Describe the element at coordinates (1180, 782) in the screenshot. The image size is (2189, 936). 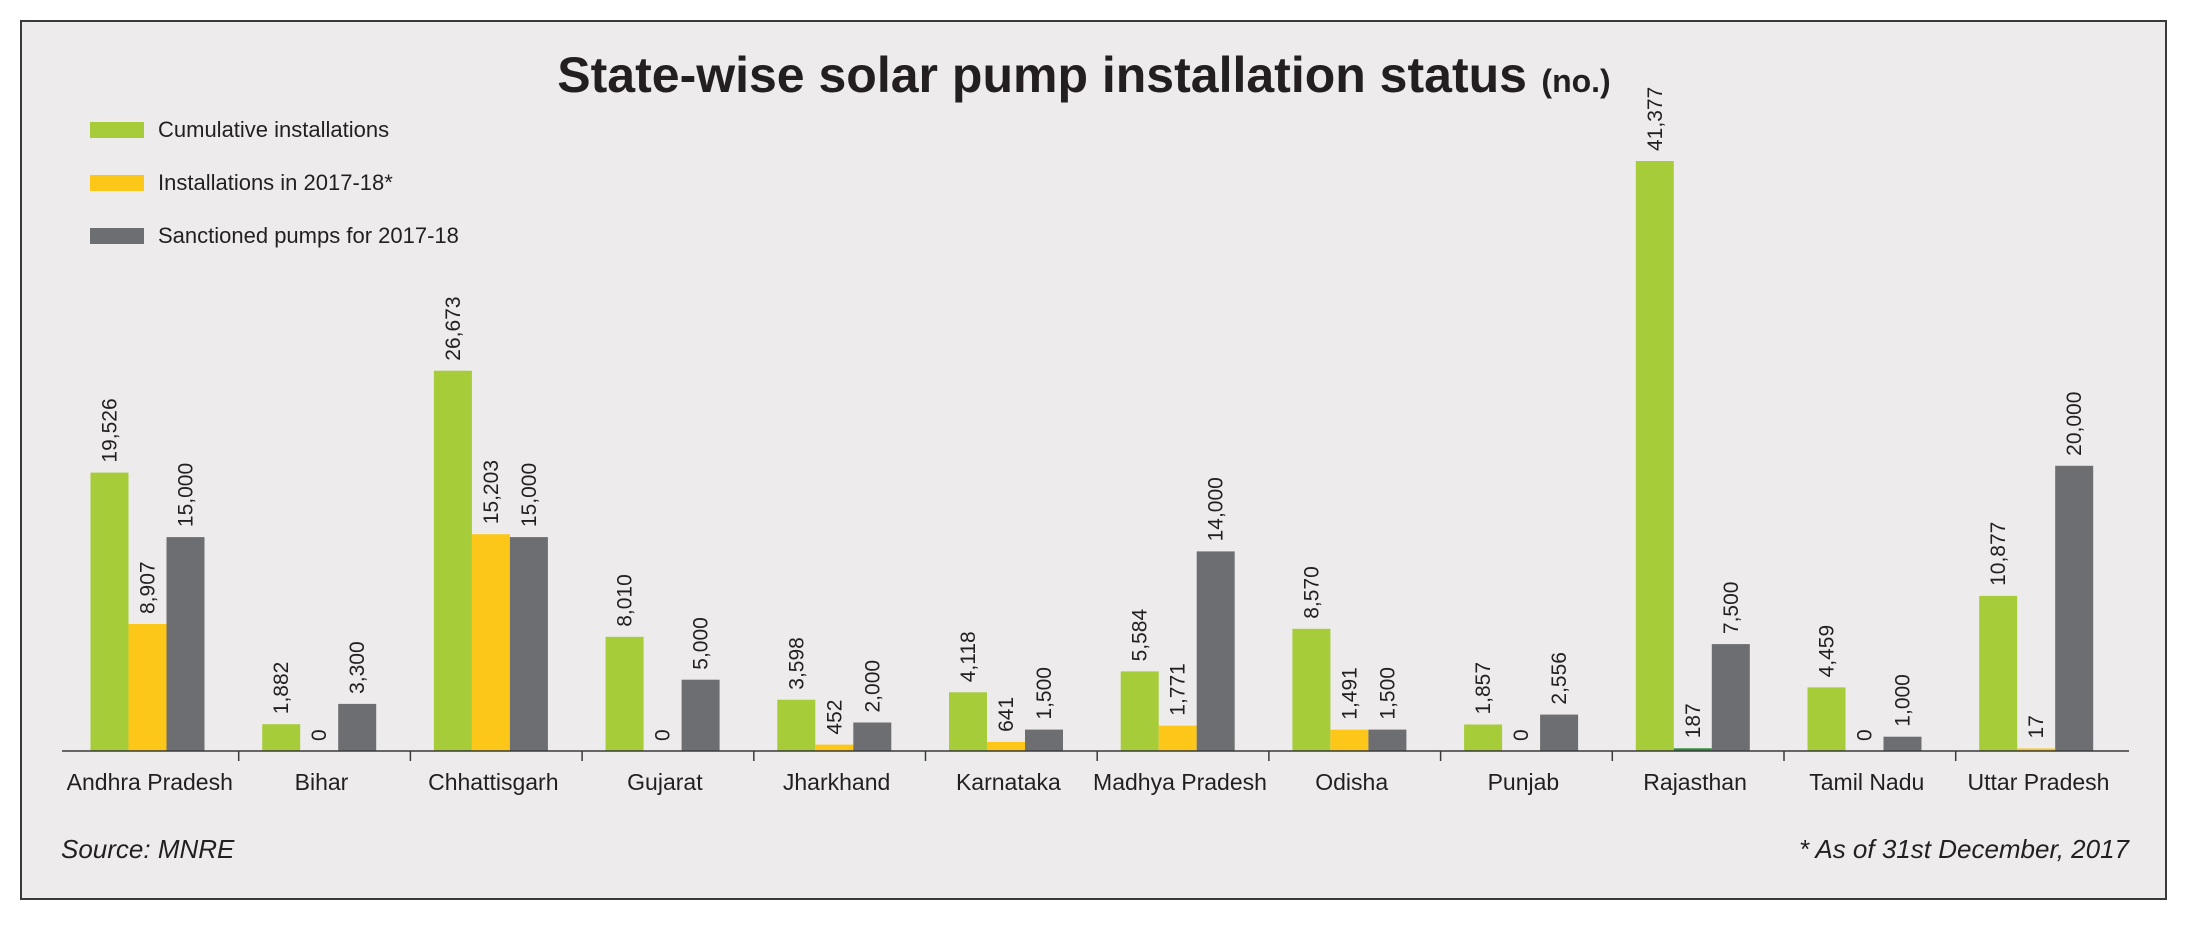
I see `category-label-madhya-pradesh: Madhya Pradesh` at that location.